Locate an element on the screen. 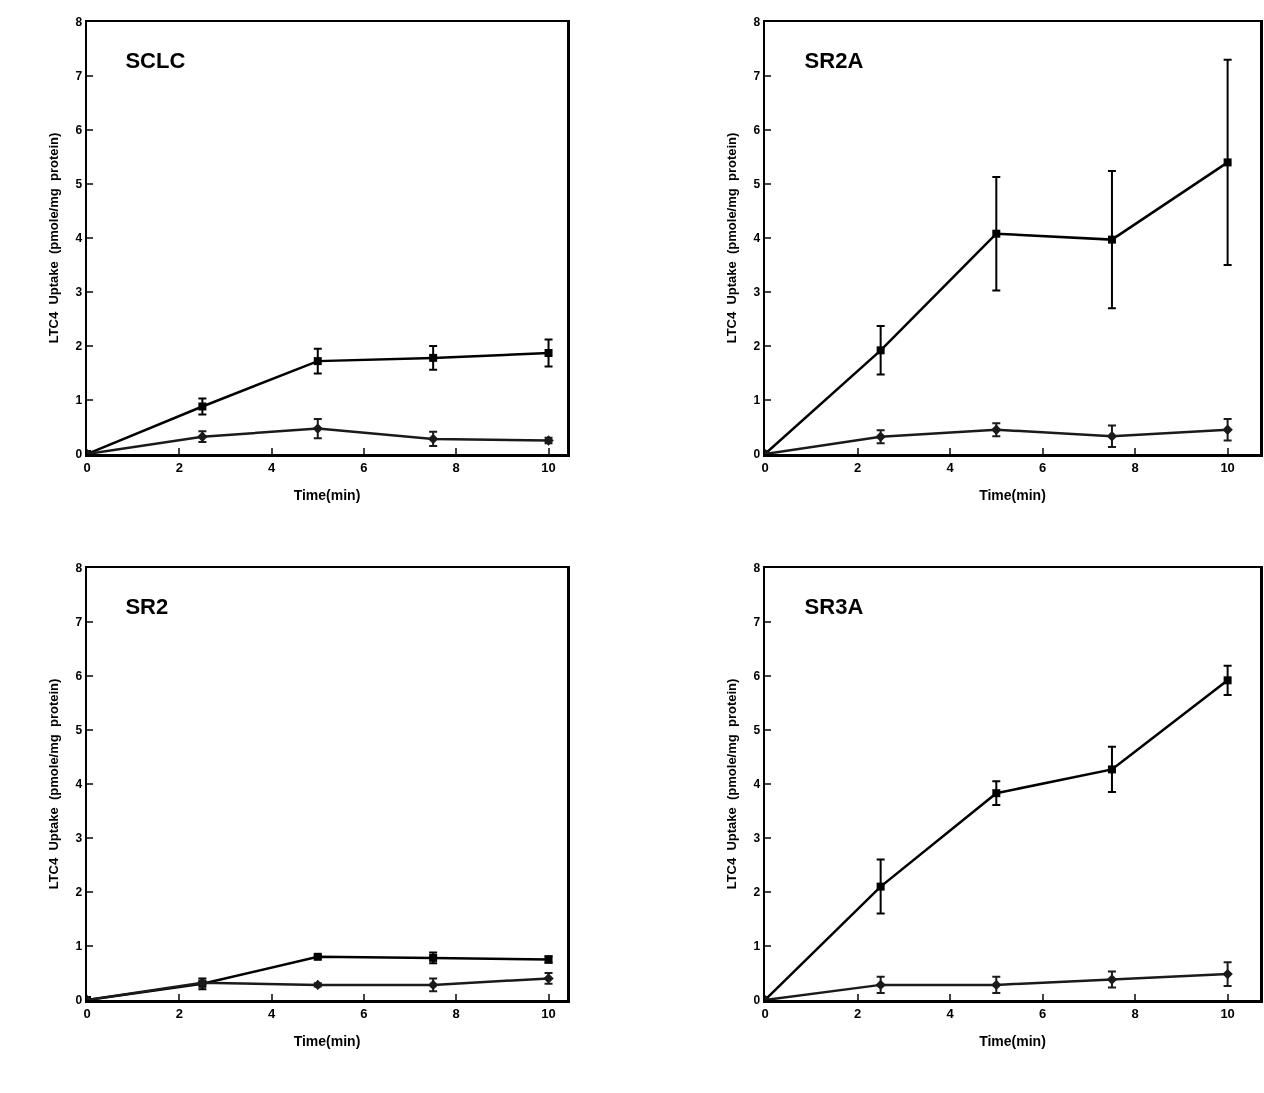 The width and height of the screenshot is (1264, 1093). text: SCLC is located at coordinates (155, 60).